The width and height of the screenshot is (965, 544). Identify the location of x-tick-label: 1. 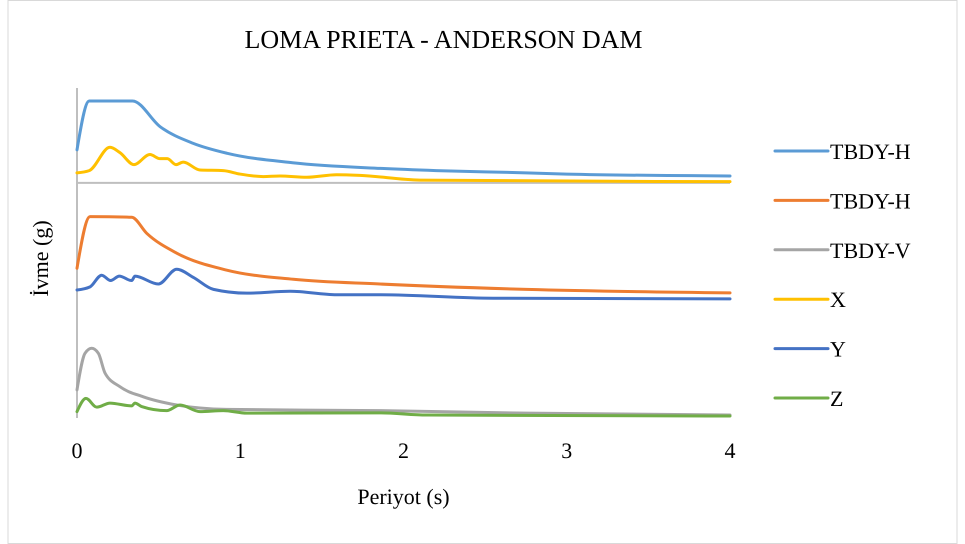
(240, 450).